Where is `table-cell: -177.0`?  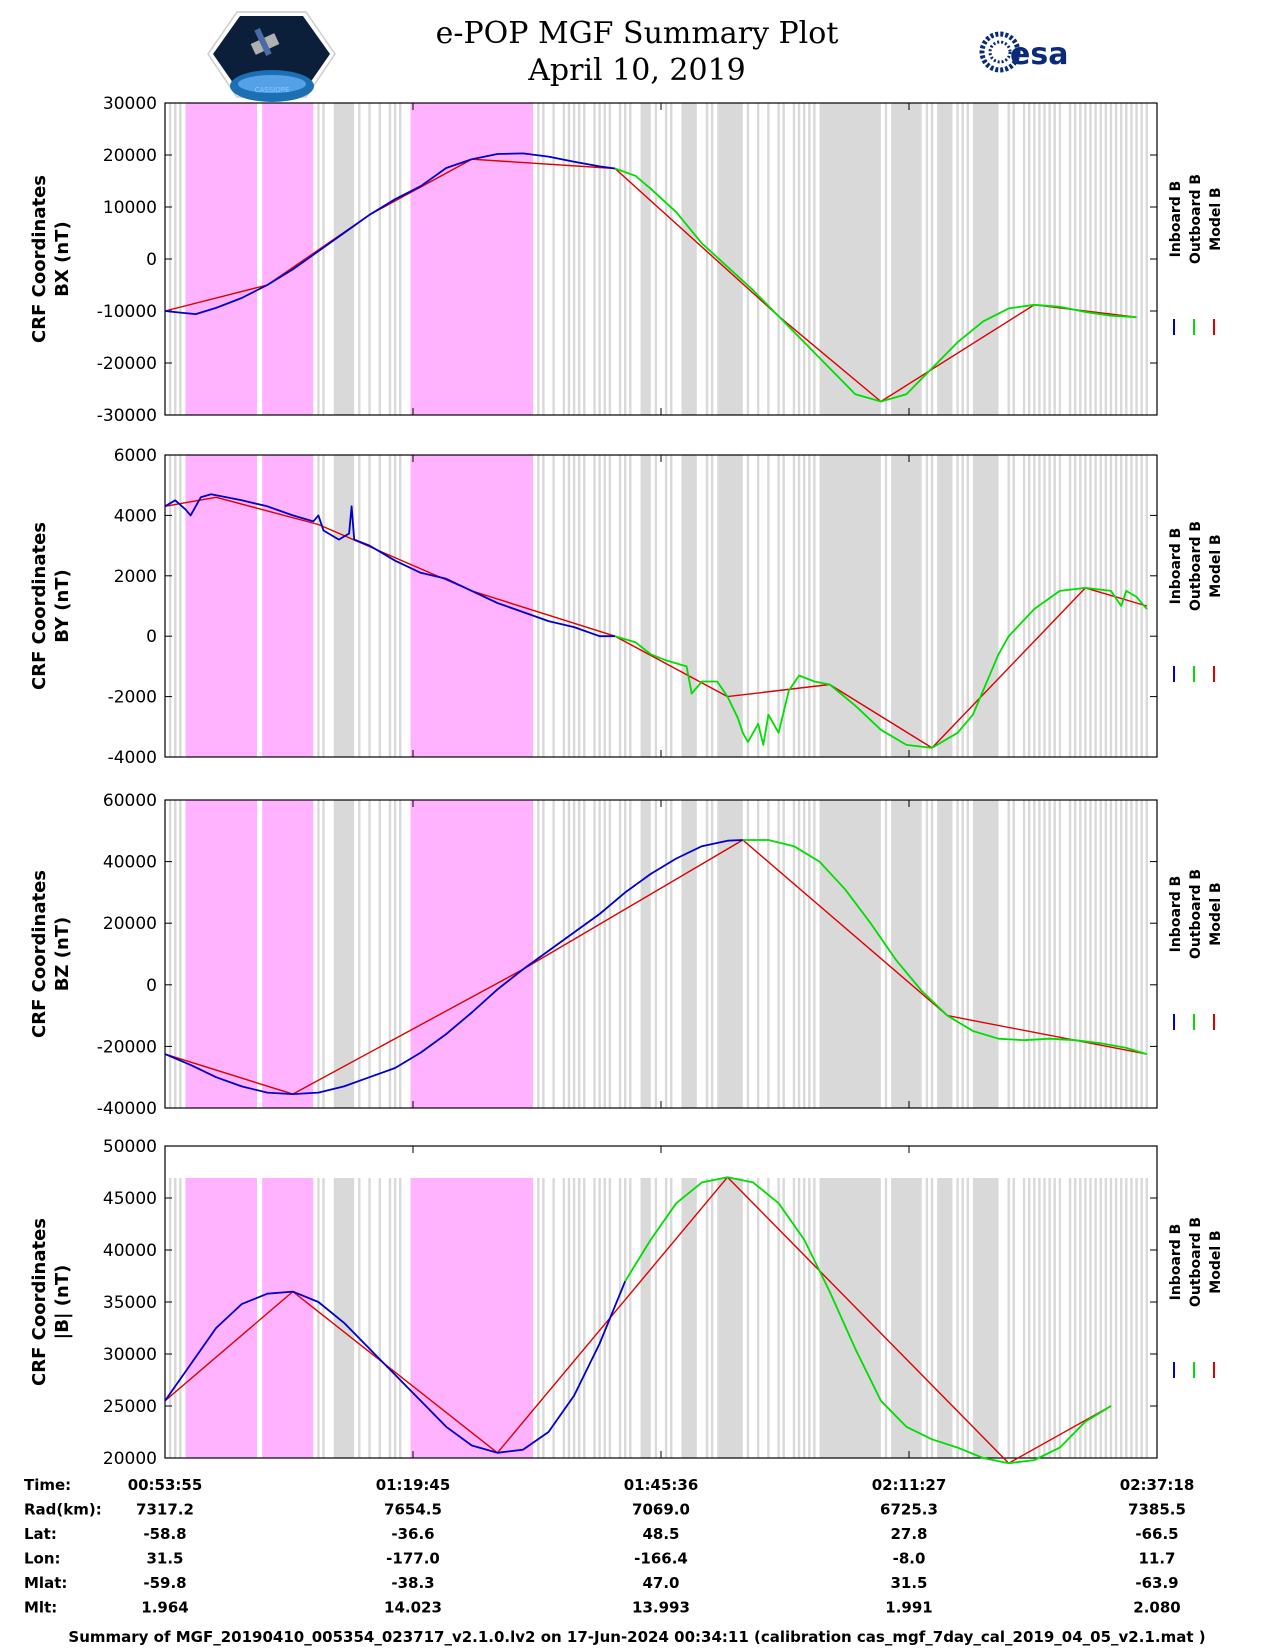 table-cell: -177.0 is located at coordinates (413, 1559).